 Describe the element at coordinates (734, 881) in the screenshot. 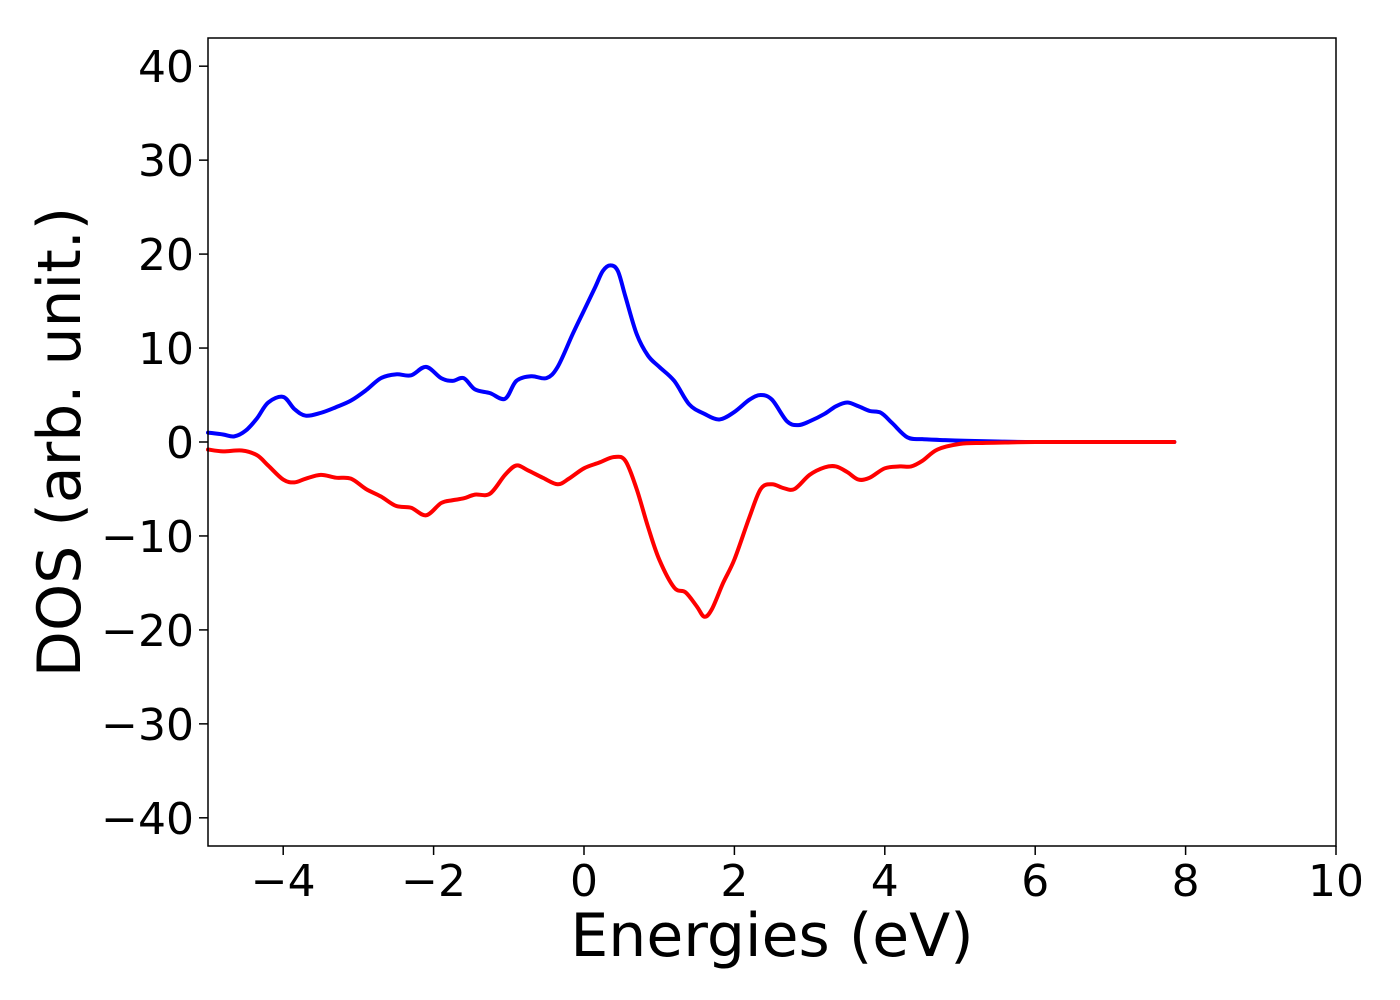

I see `x-tick-label: 2` at that location.